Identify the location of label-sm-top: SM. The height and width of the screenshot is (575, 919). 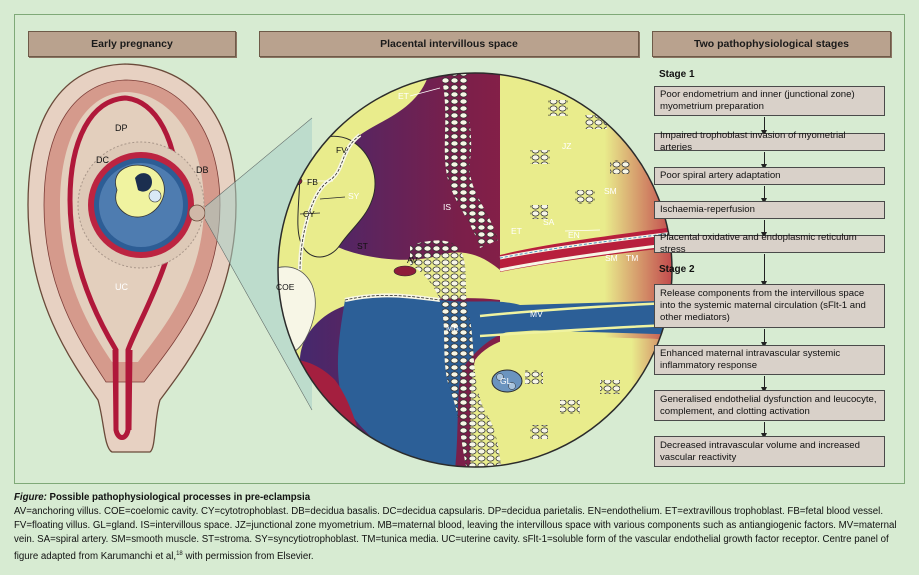
(610, 191).